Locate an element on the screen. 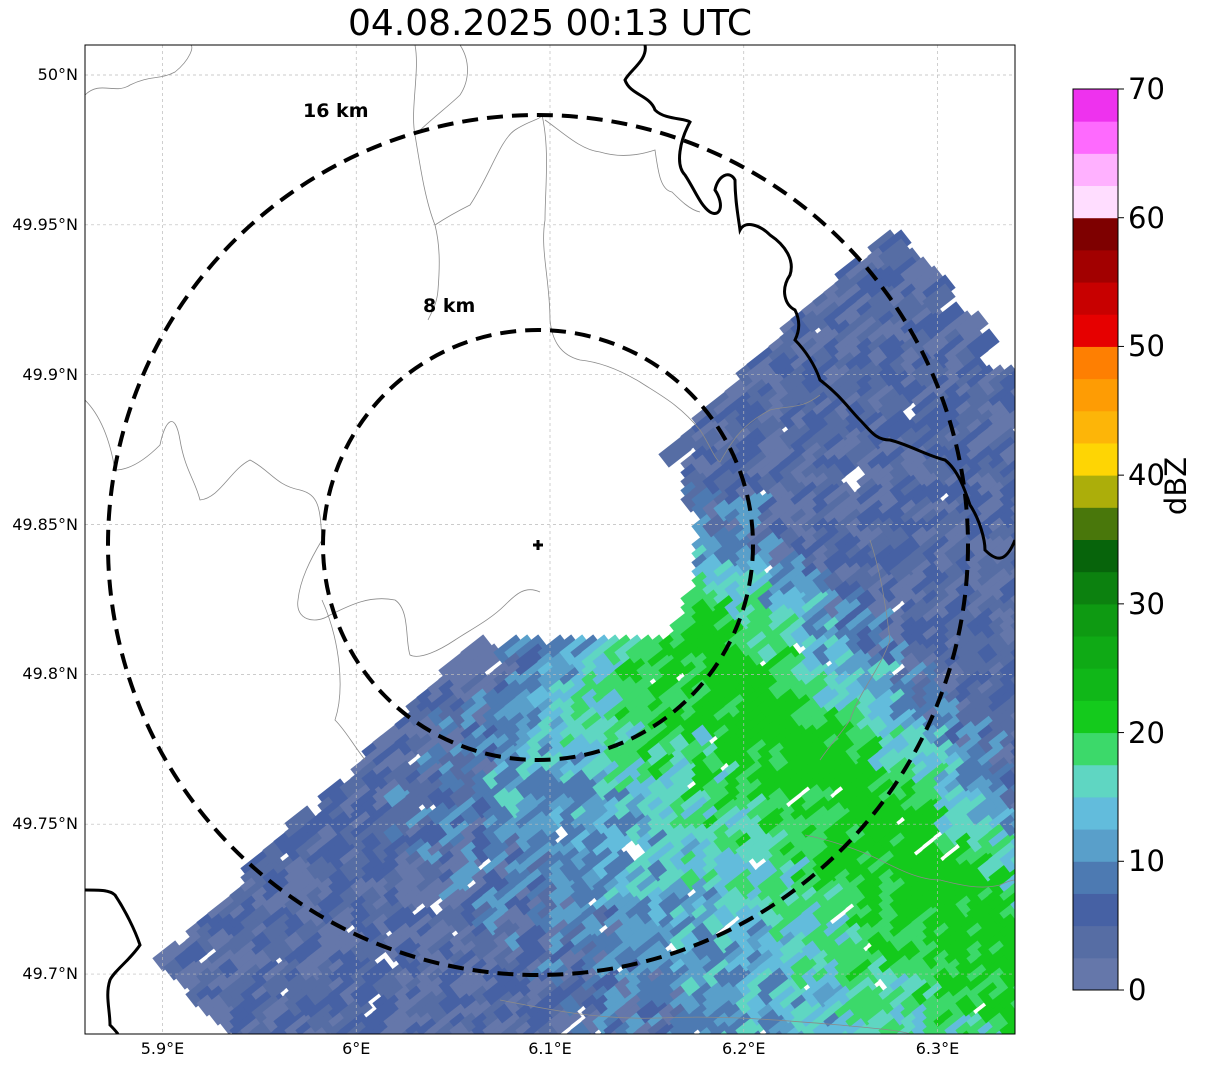  map-title: 04.08.2025 00:13 UTC is located at coordinates (550, 23).